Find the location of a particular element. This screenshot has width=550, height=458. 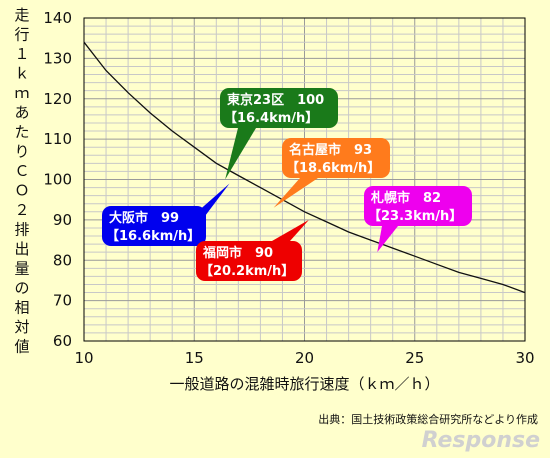

callout-speed: 【16.4km/h】 is located at coordinates (271, 118).